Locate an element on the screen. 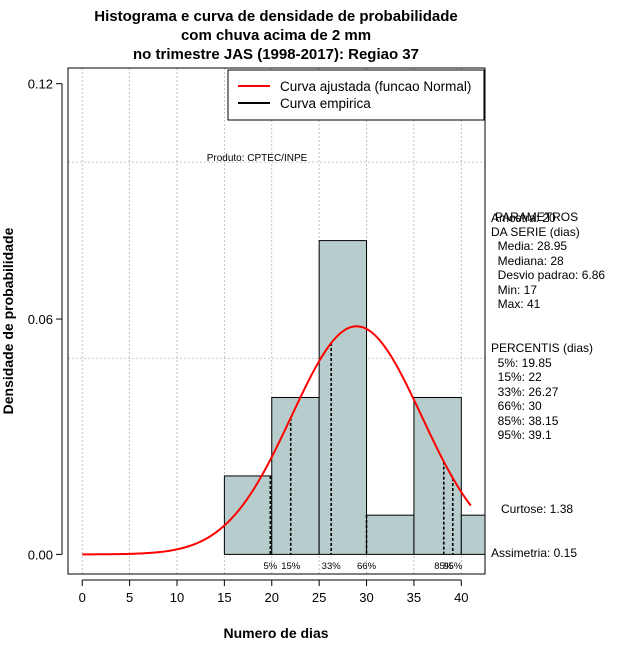 Image resolution: width=640 pixels, height=660 pixels. percentile-stat-line: 85%: 38.15 is located at coordinates (525, 420).